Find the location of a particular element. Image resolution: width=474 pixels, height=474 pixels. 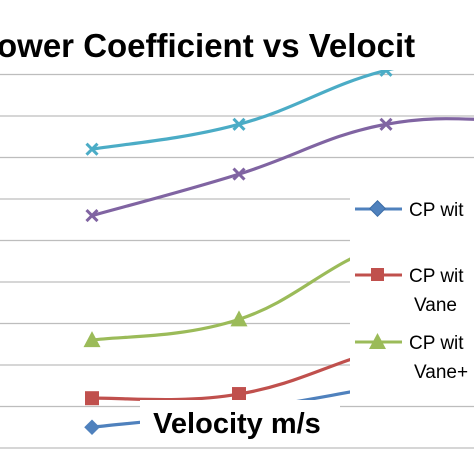

data-point-s3-p1 is located at coordinates (92, 427).